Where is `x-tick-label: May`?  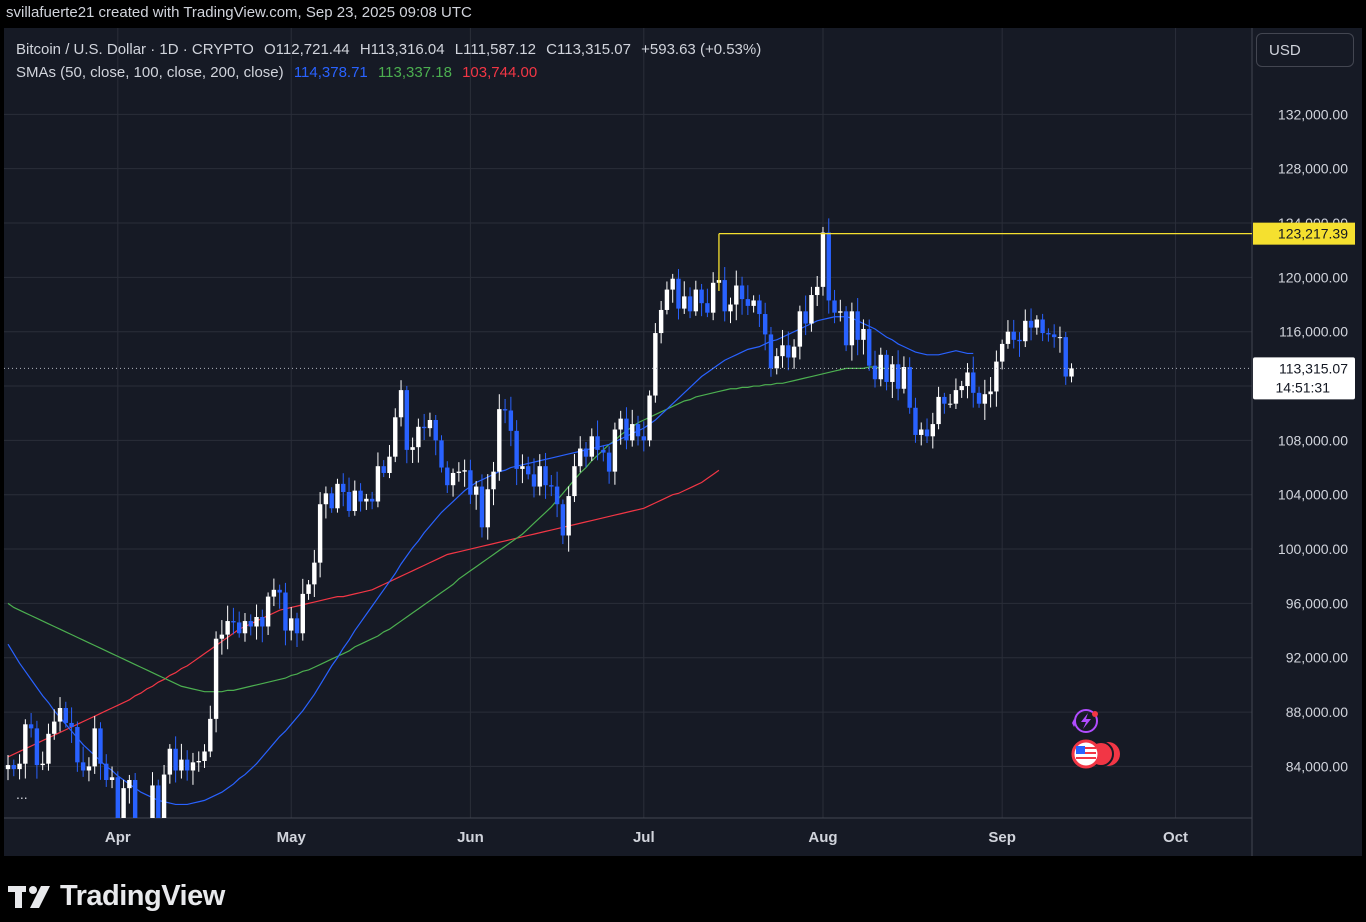 x-tick-label: May is located at coordinates (292, 837).